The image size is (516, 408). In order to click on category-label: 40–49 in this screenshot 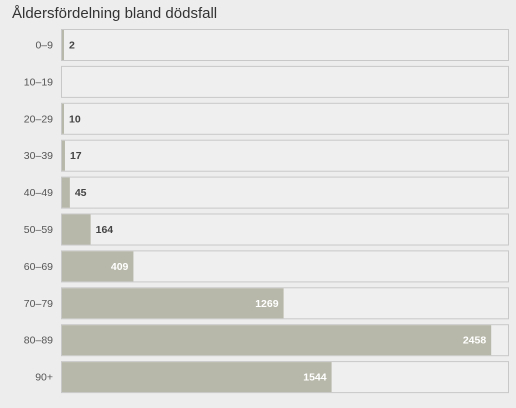, I will do `click(38, 193)`.